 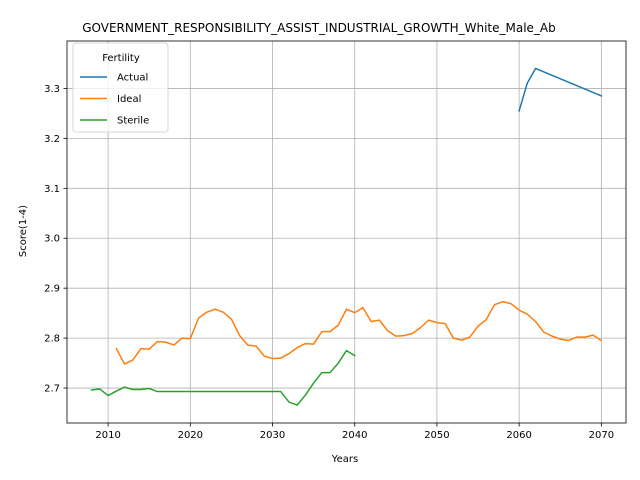 I want to click on x-axis-label: Years, so click(x=344, y=459).